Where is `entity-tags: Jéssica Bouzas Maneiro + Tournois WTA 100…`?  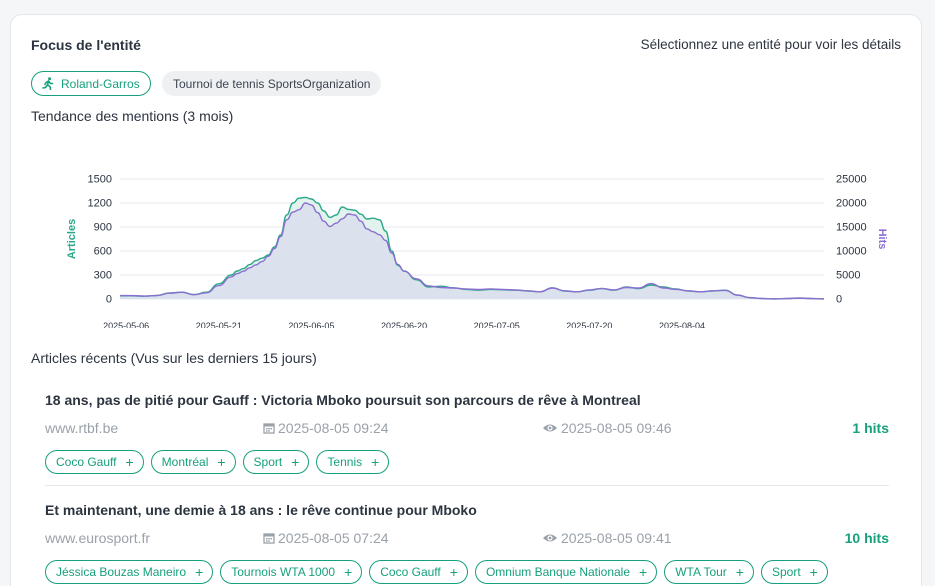
entity-tags: Jéssica Bouzas Maneiro + Tournois WTA 100… is located at coordinates (436, 572).